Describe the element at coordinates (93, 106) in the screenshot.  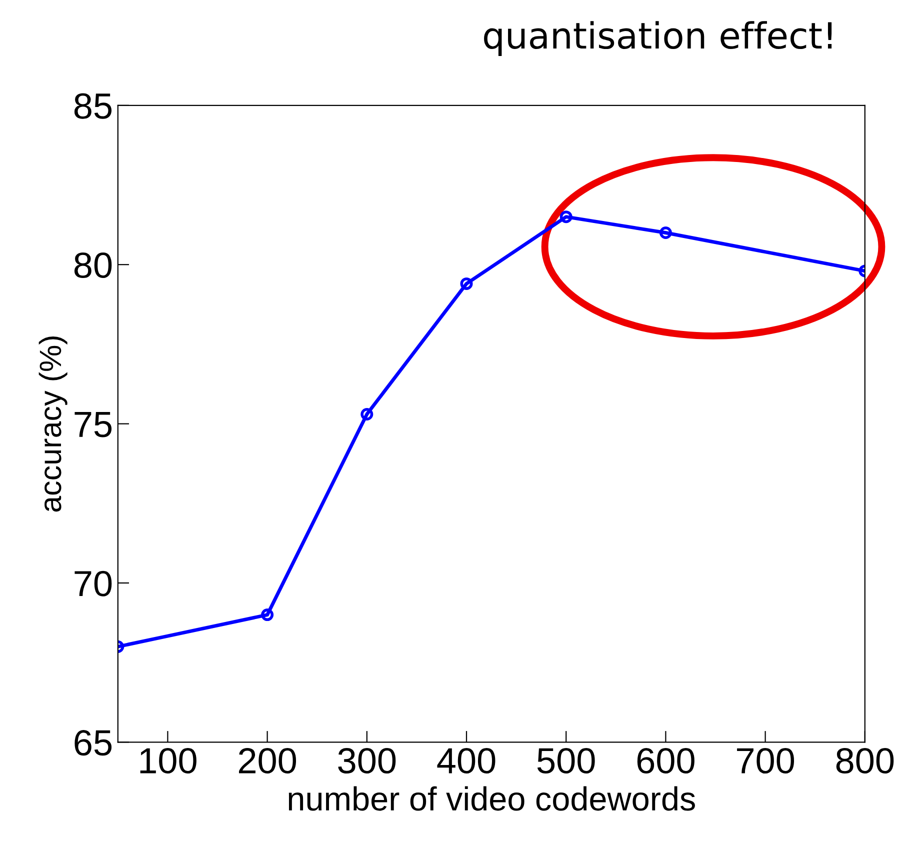
I see `y-tick-label: 85` at that location.